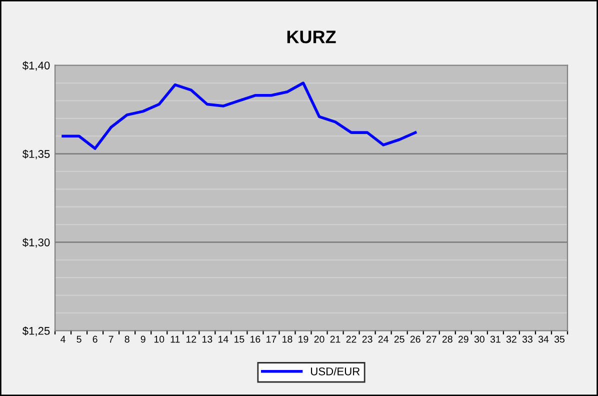  I want to click on x-tick-label: 26, so click(415, 339).